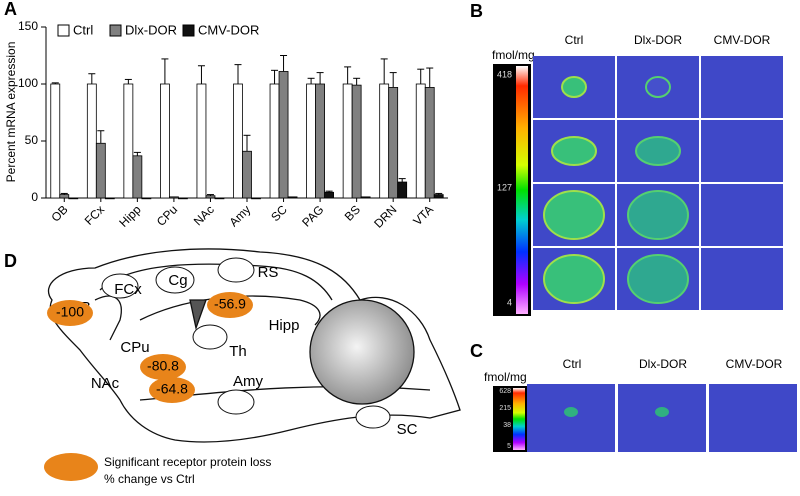 The height and width of the screenshot is (496, 800). I want to click on scale-label: 628, so click(505, 391).